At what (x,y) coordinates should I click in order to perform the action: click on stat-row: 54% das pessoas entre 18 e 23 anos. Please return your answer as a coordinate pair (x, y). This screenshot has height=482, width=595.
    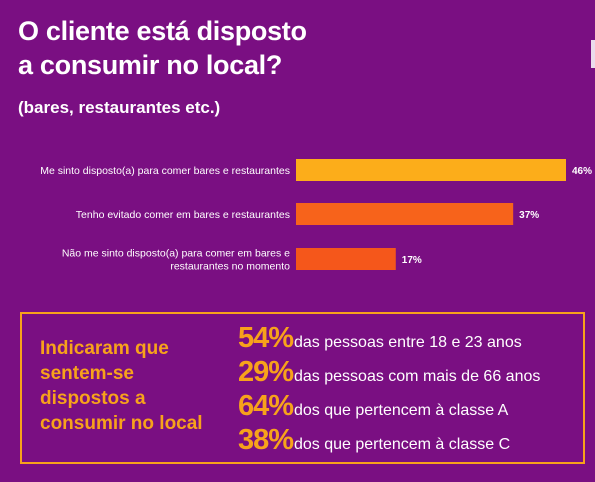
    Looking at the image, I should click on (389, 339).